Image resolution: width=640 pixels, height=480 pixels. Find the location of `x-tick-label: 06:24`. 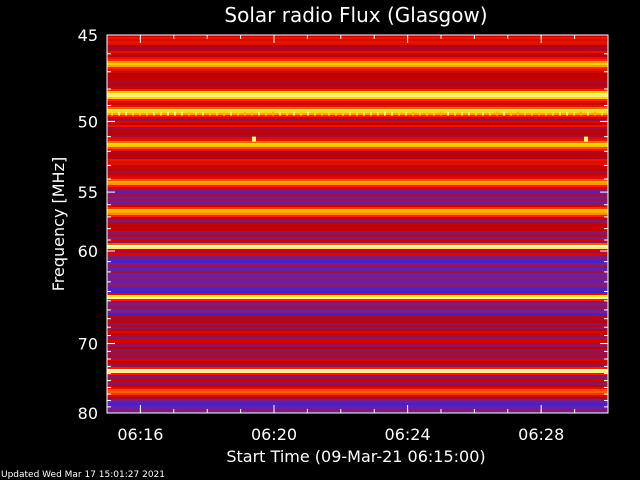

x-tick-label: 06:24 is located at coordinates (408, 434).